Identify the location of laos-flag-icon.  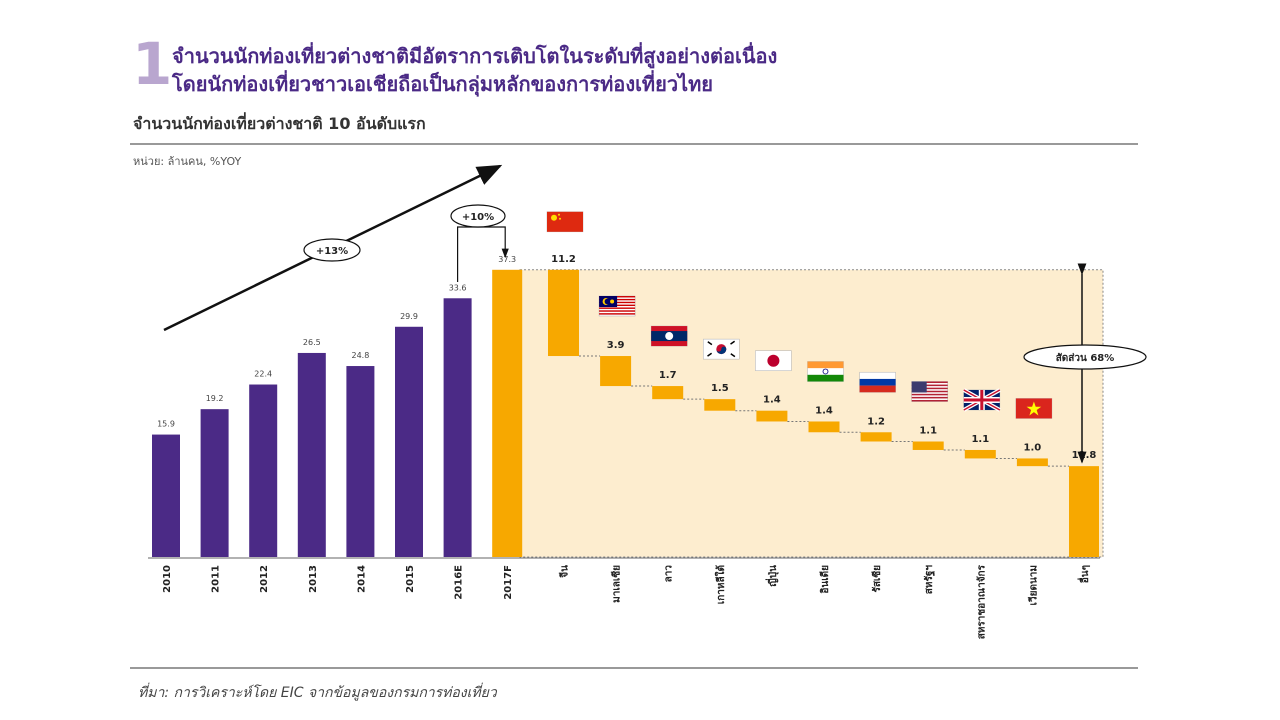
(669, 336).